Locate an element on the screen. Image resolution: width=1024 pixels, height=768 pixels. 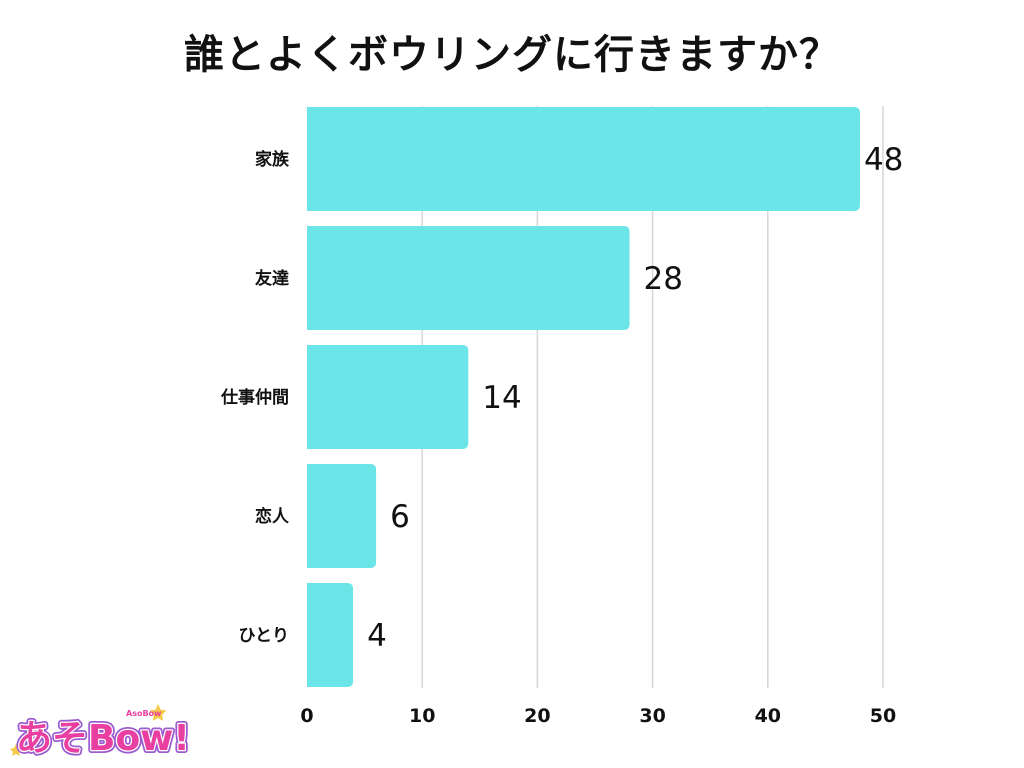
value-label: 14 is located at coordinates (501, 398).